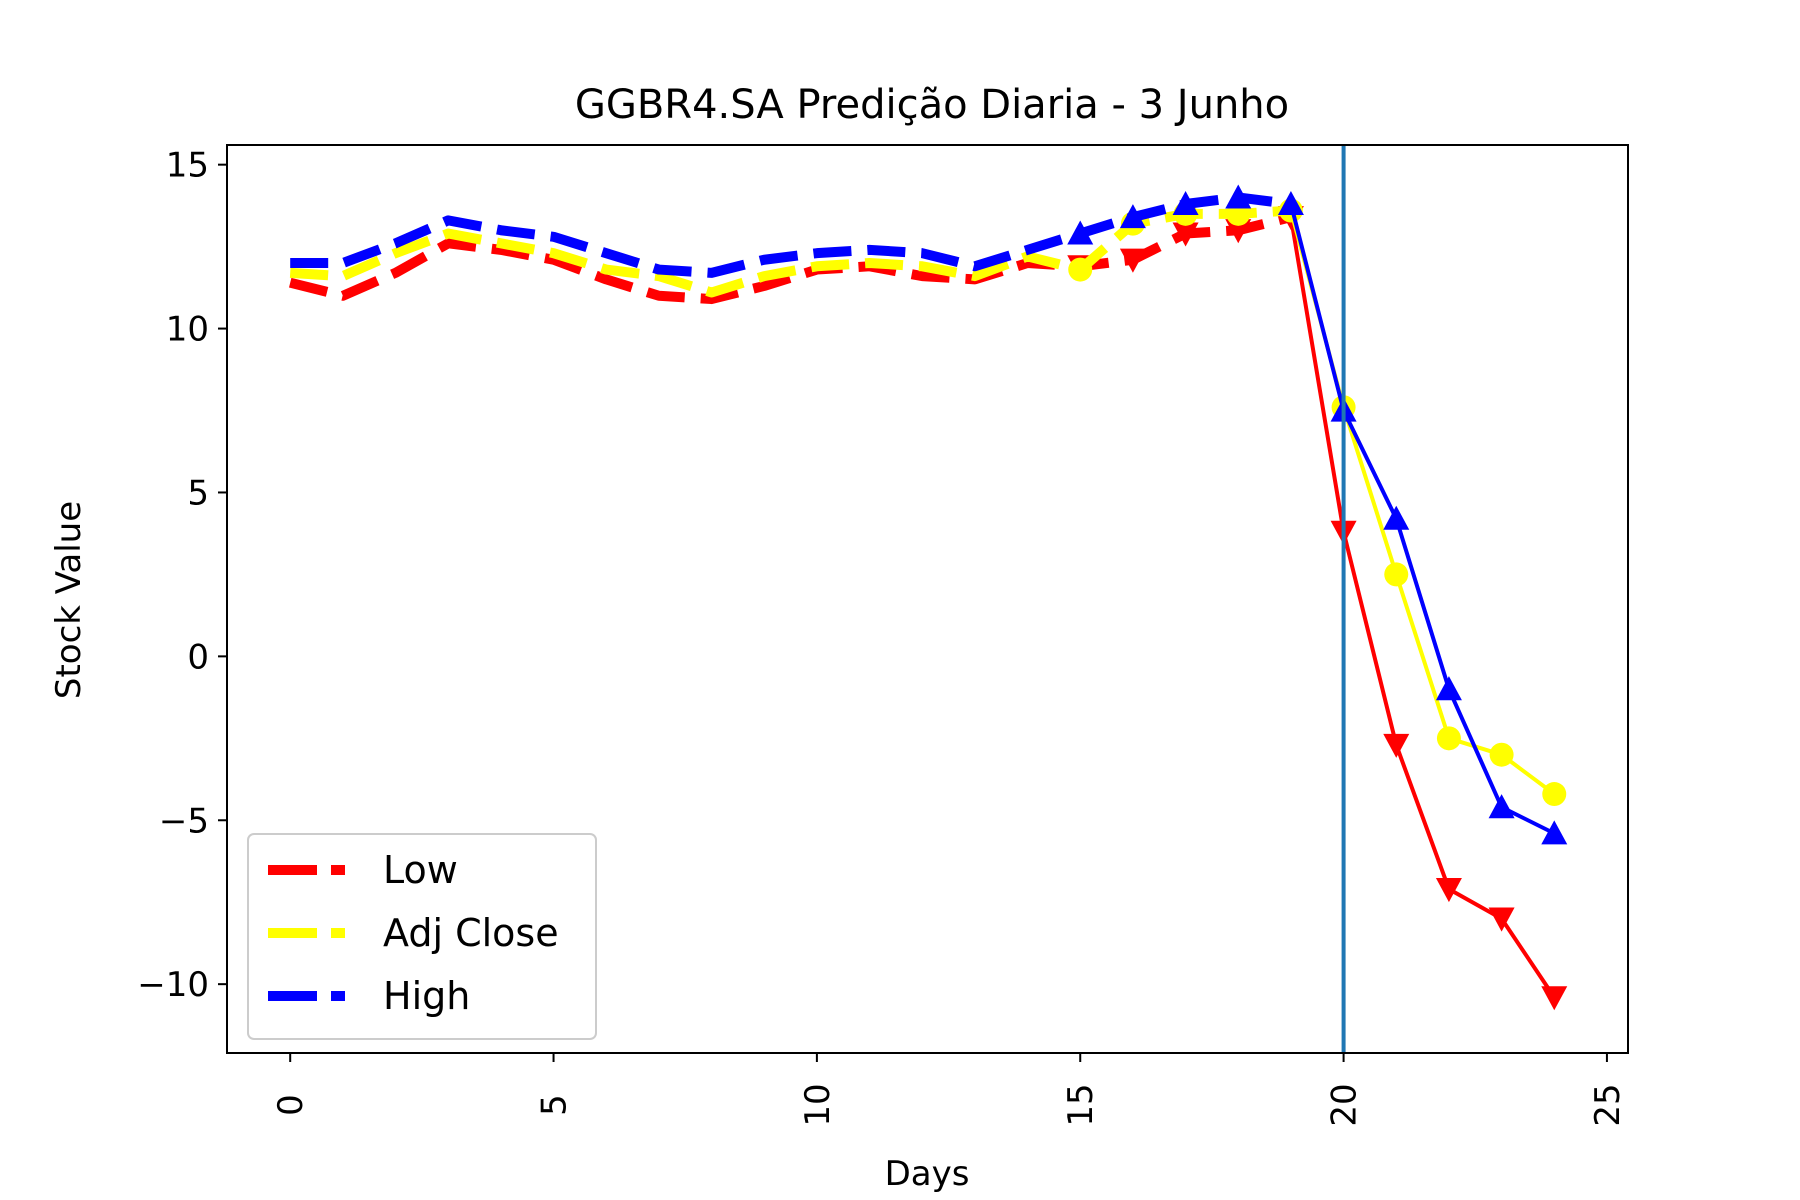 This screenshot has height=1200, width=1800. Describe the element at coordinates (1345, 1104) in the screenshot. I see `x-tick-label: 20` at that location.